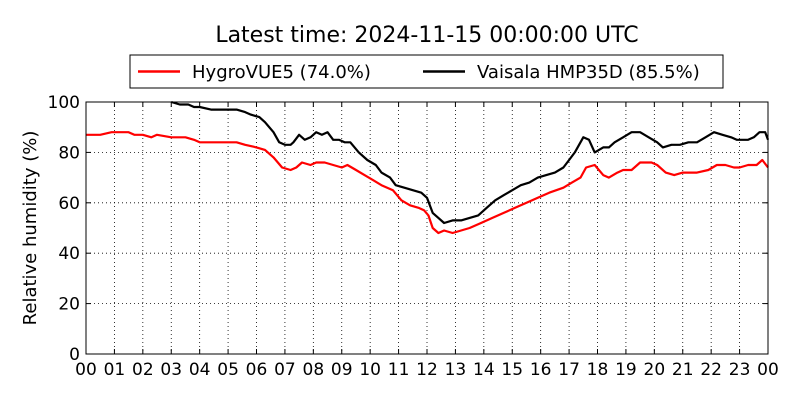  Describe the element at coordinates (69, 254) in the screenshot. I see `y-tick-label: 40` at that location.